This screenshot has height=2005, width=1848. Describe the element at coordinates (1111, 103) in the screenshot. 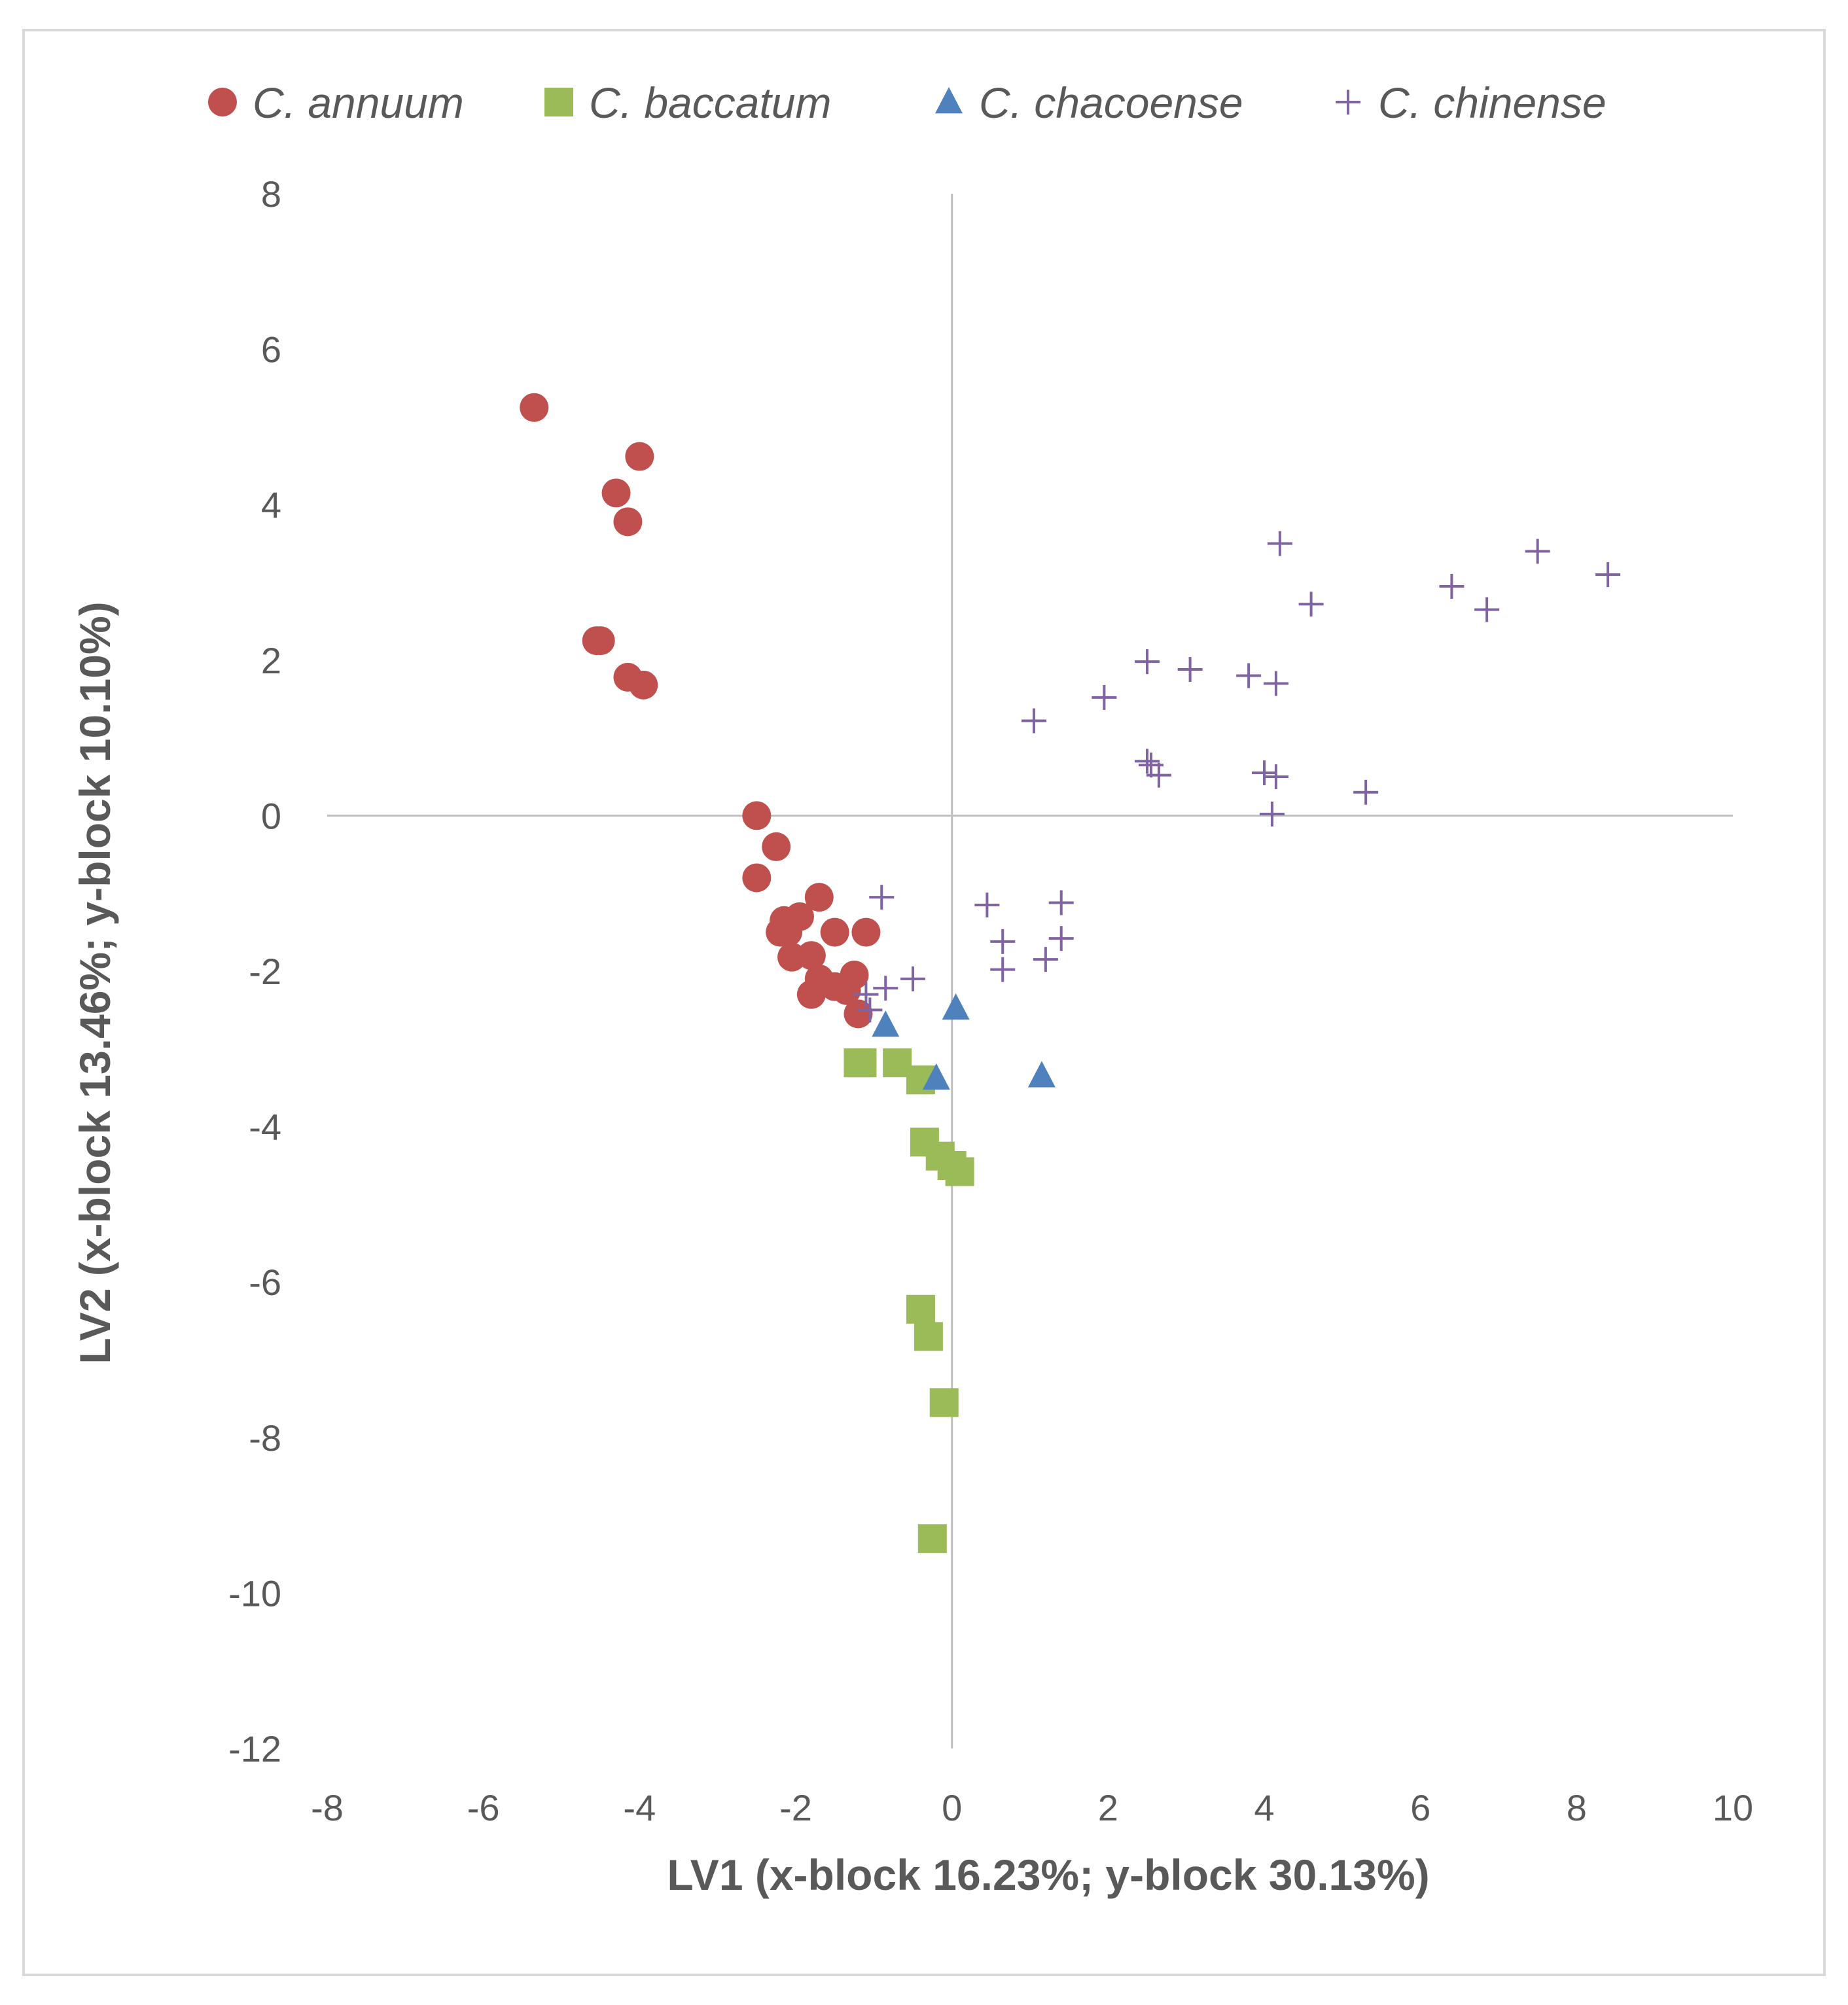

I see `legend-label-c-chacoense: C. chacoense` at that location.